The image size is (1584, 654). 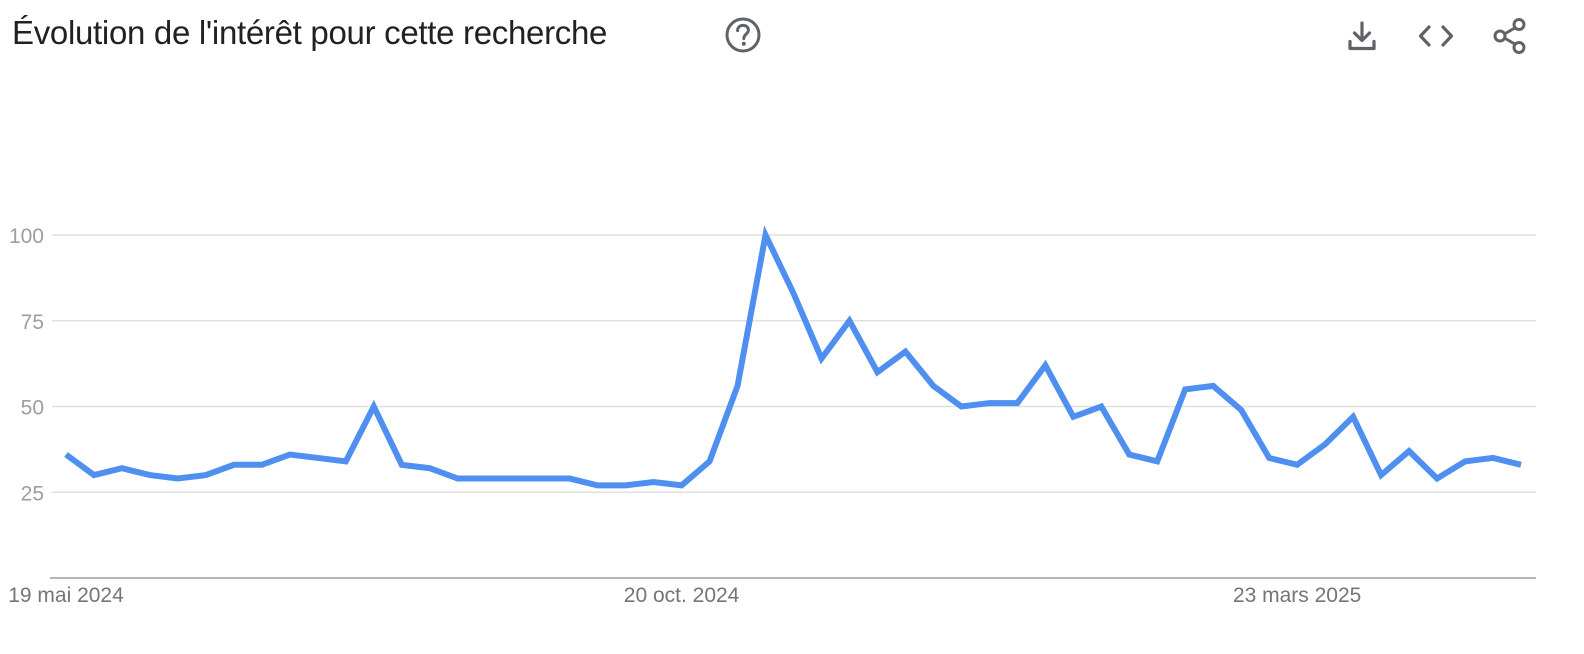 I want to click on help-circle-icon, so click(x=743, y=35).